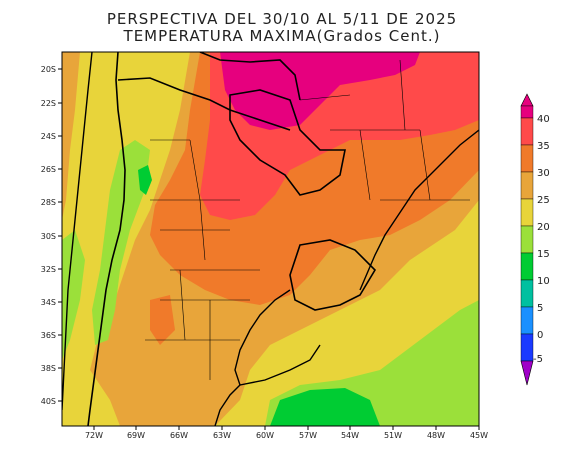  I want to click on border-bolivia, so click(250, 76).